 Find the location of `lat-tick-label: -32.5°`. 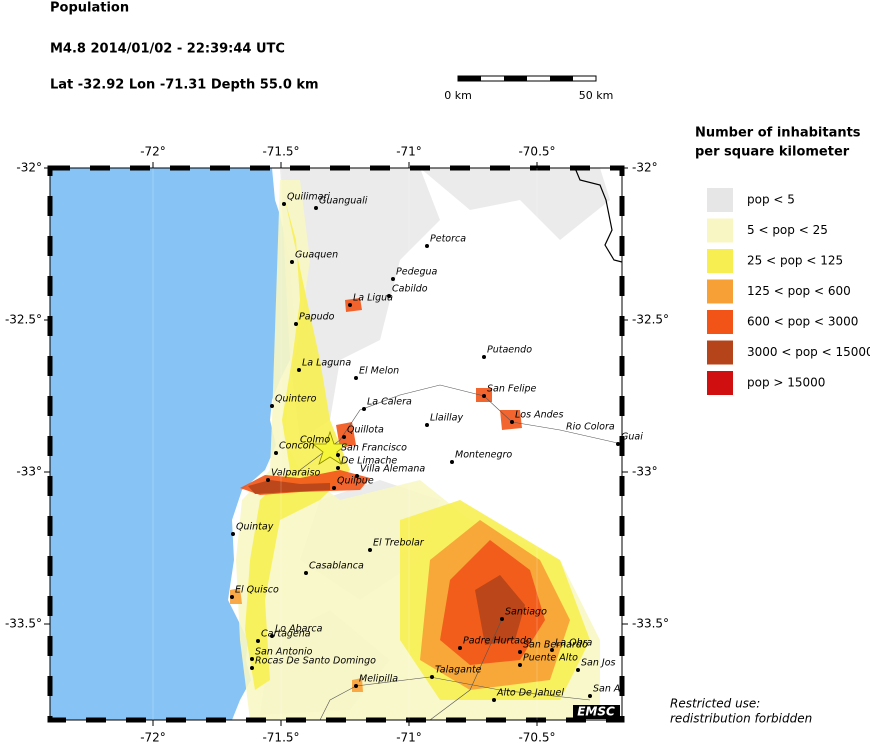

lat-tick-label: -32.5° is located at coordinates (650, 320).